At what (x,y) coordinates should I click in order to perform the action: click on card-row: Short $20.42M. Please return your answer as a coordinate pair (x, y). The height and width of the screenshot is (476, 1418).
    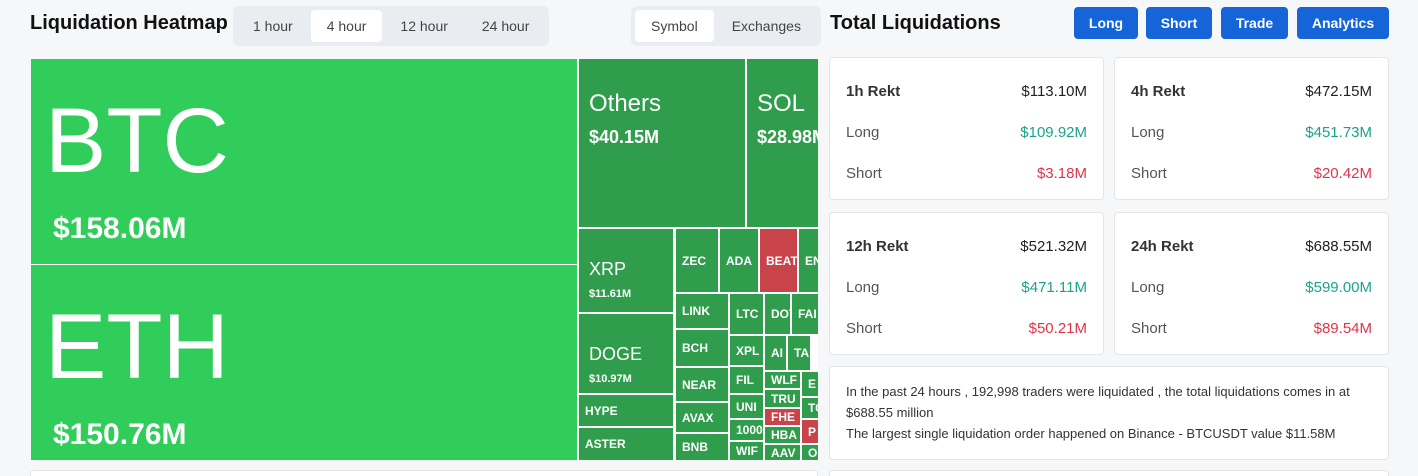
    Looking at the image, I should click on (1251, 173).